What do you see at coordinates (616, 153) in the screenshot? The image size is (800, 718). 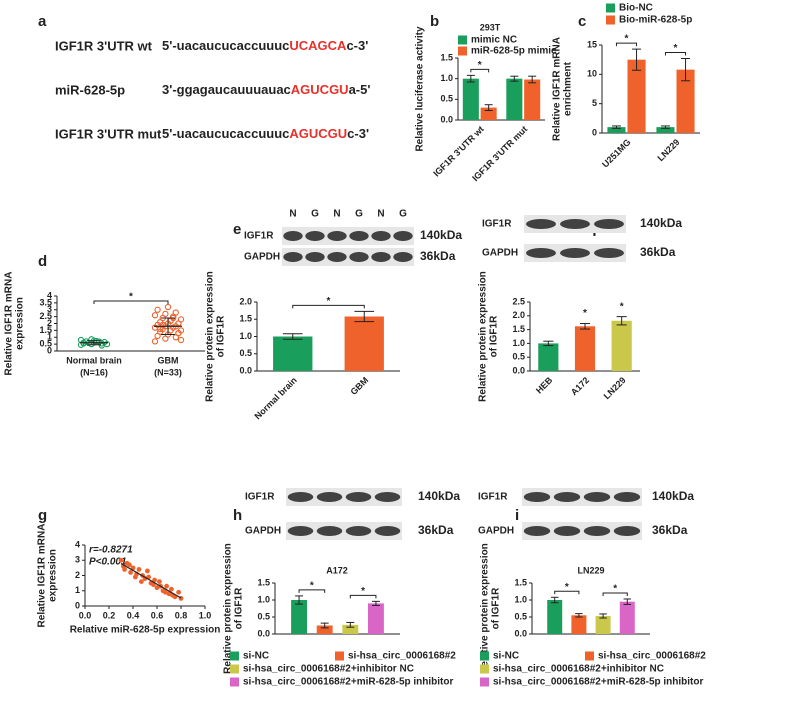 I see `x-tick-label: U251MG` at bounding box center [616, 153].